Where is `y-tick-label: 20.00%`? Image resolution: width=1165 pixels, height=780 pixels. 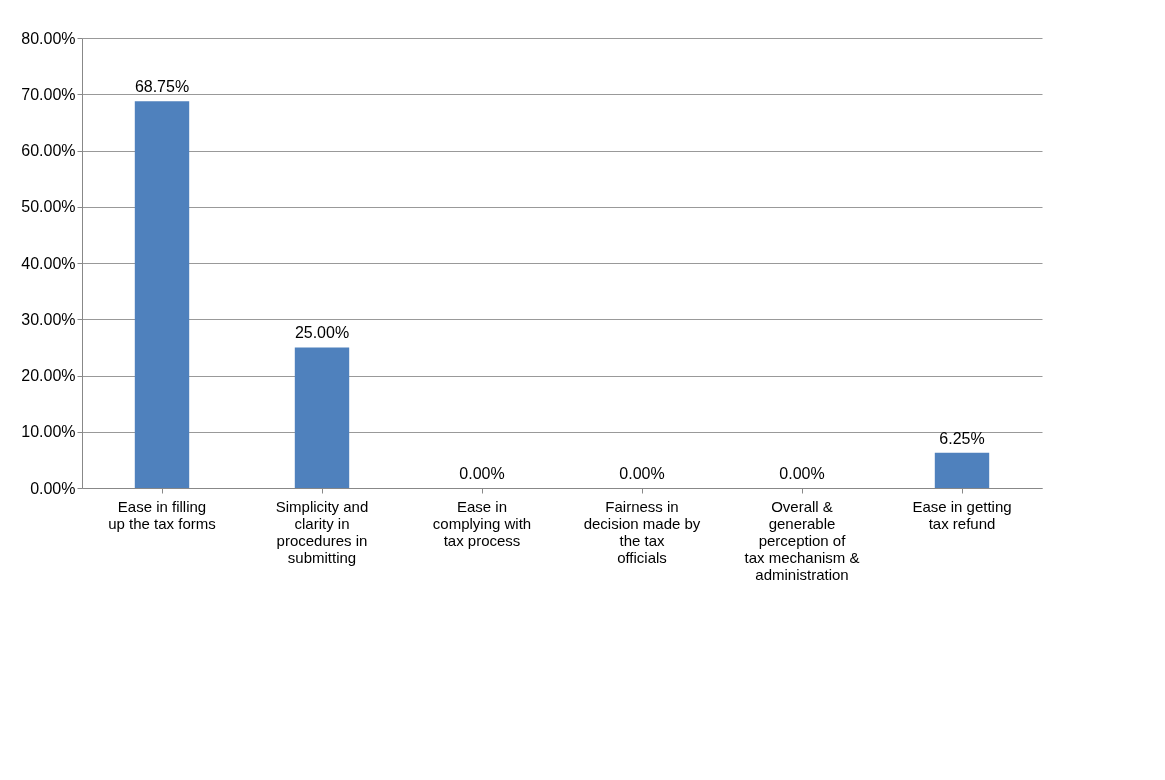 y-tick-label: 20.00% is located at coordinates (48, 375).